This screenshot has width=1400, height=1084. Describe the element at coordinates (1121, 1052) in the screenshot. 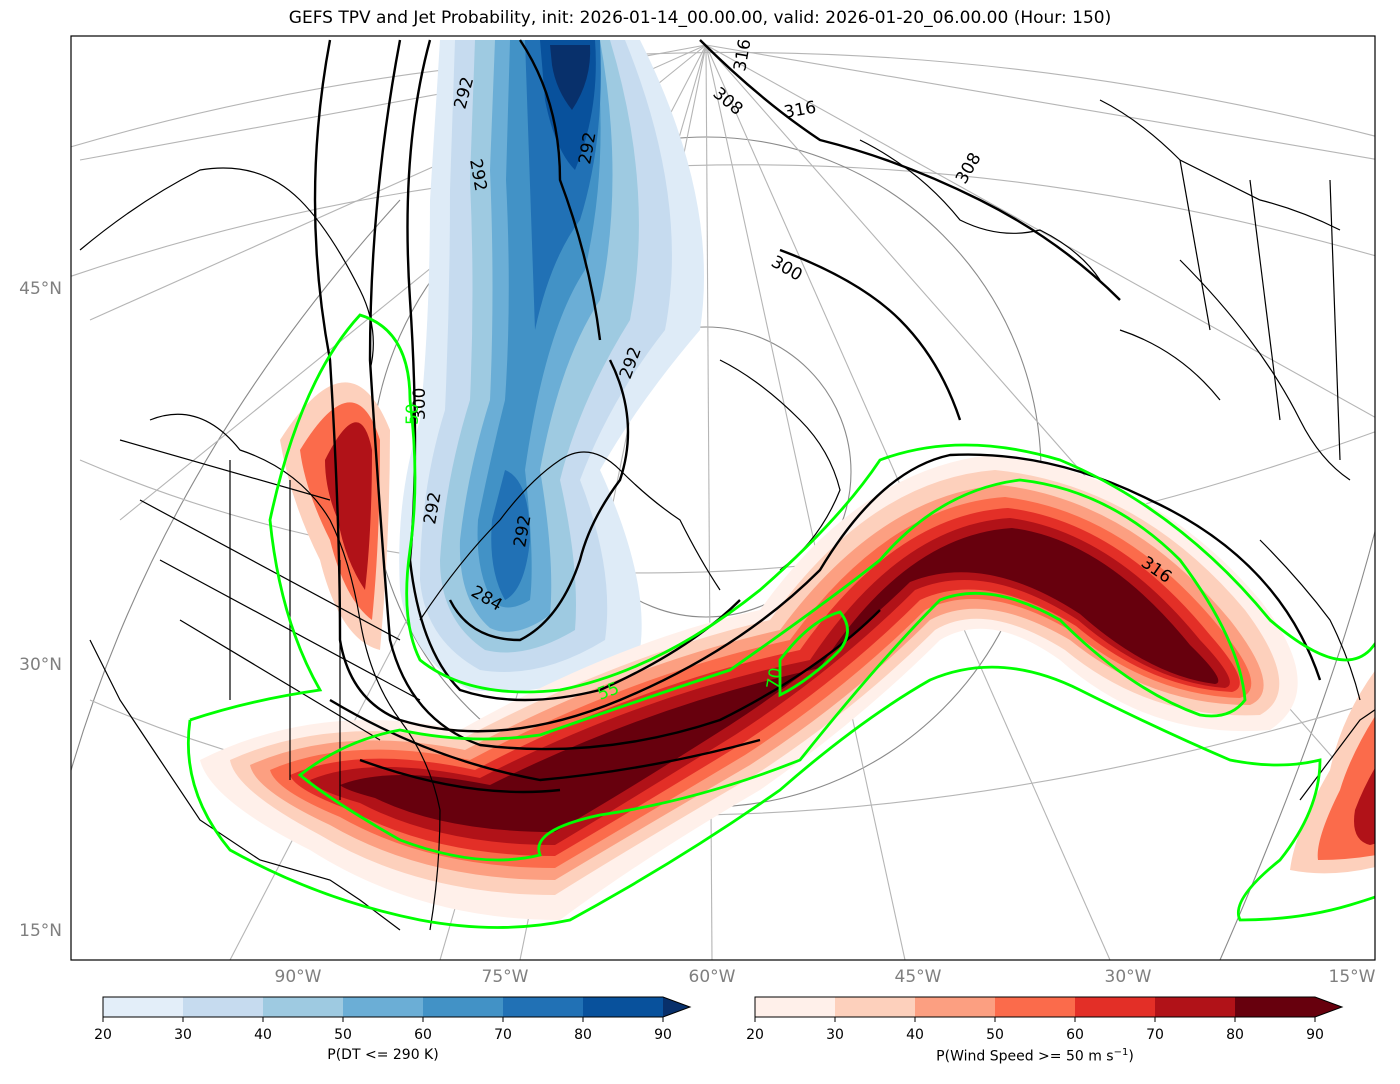

I see `jet-colorbar-label-sup: −1` at that location.